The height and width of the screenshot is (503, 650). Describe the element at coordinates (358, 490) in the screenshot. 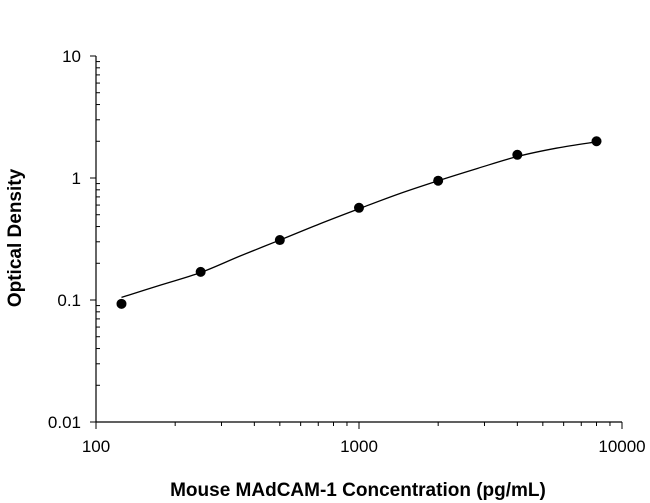

I see `x-axis-title: Mouse MAdCAM-1 Concentration (pg/mL)` at that location.